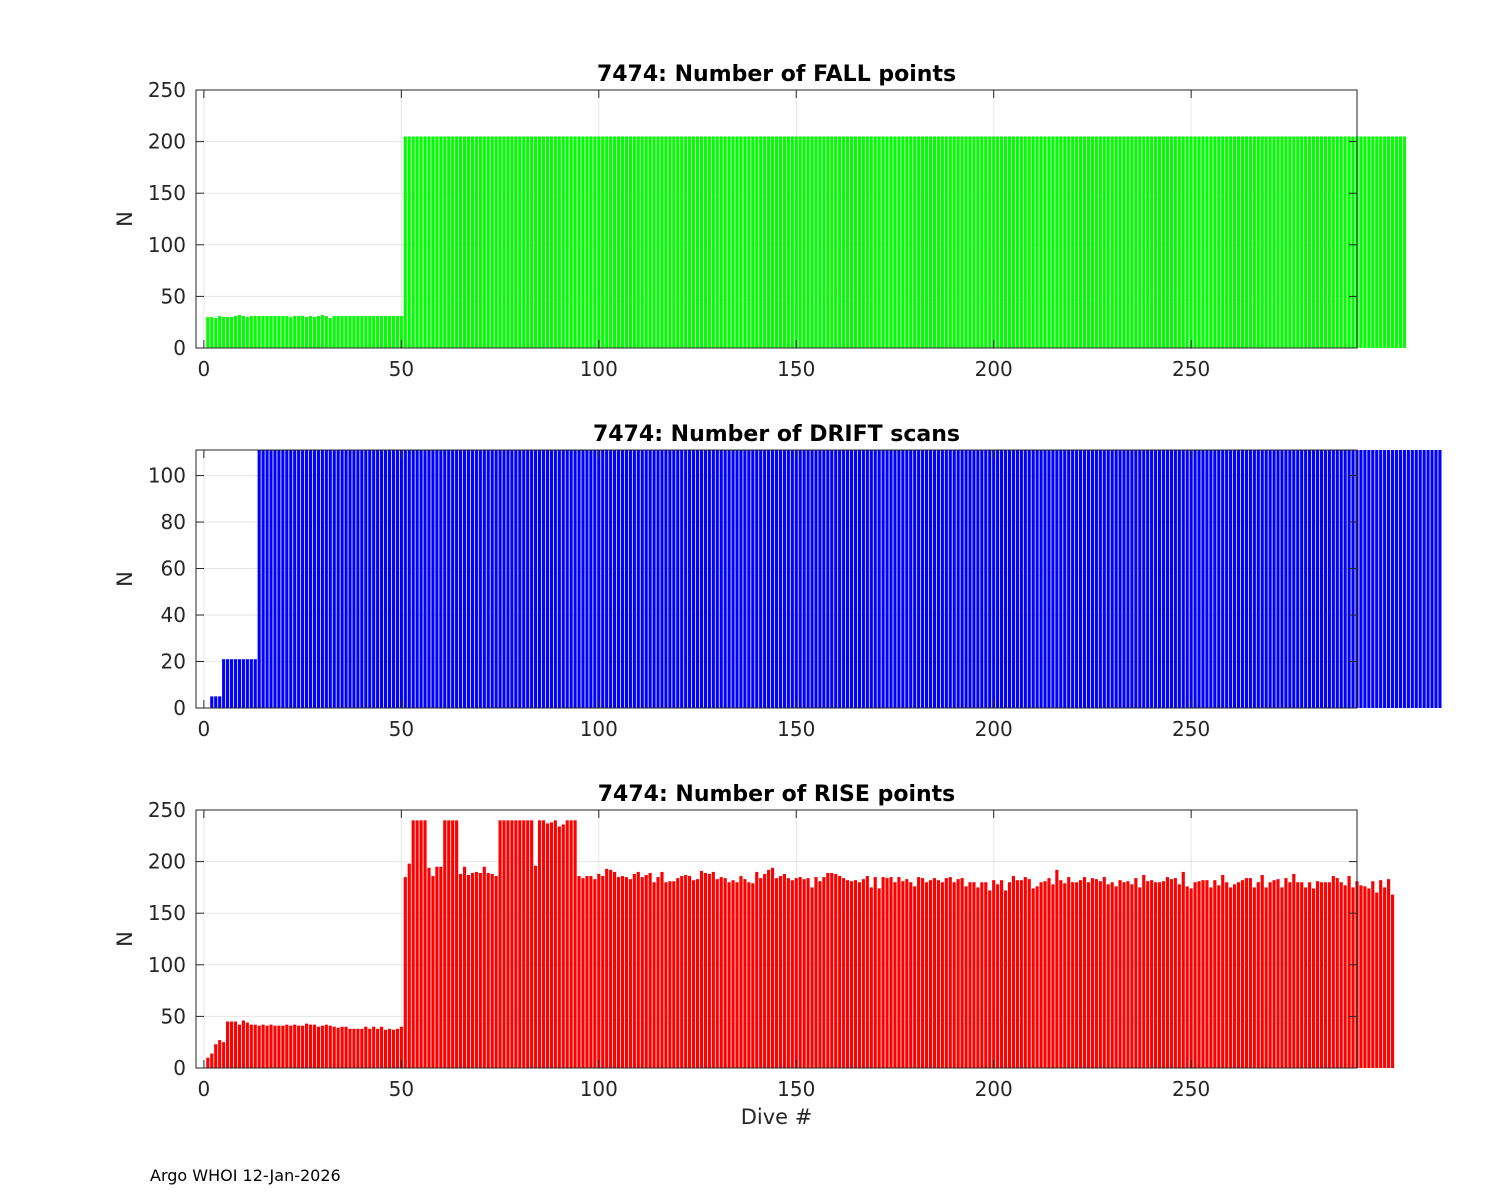 The width and height of the screenshot is (1500, 1200). What do you see at coordinates (776, 434) in the screenshot?
I see `chart-title: 7474: Number of DRIFT scans` at bounding box center [776, 434].